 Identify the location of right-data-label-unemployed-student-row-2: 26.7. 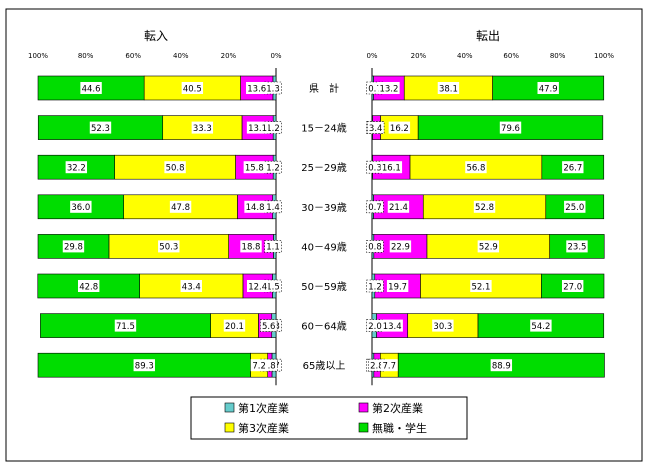
(572, 169).